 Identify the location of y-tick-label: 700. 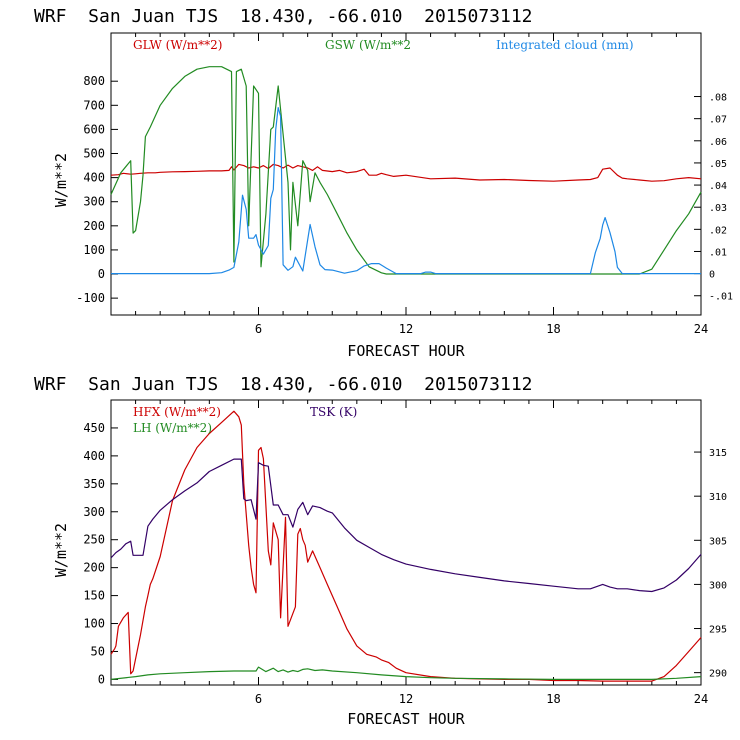
(94, 105).